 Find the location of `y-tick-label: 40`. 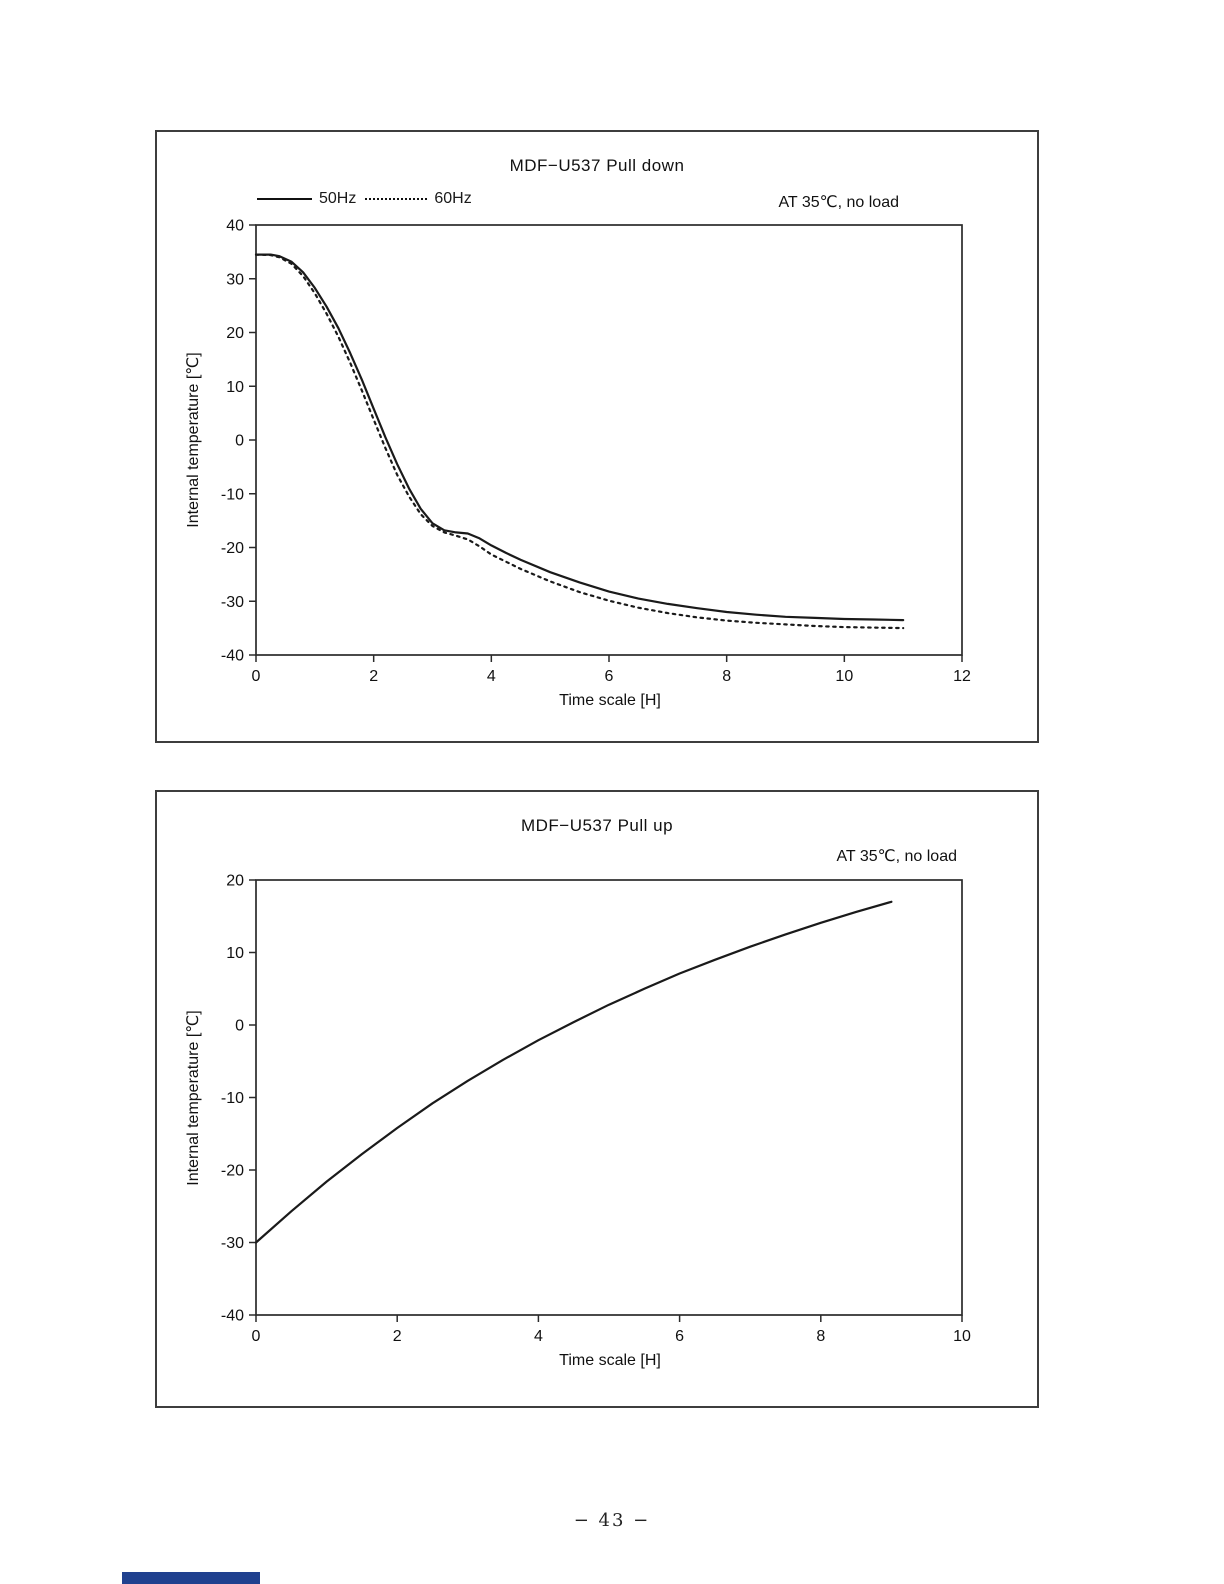

y-tick-label: 40 is located at coordinates (235, 226).